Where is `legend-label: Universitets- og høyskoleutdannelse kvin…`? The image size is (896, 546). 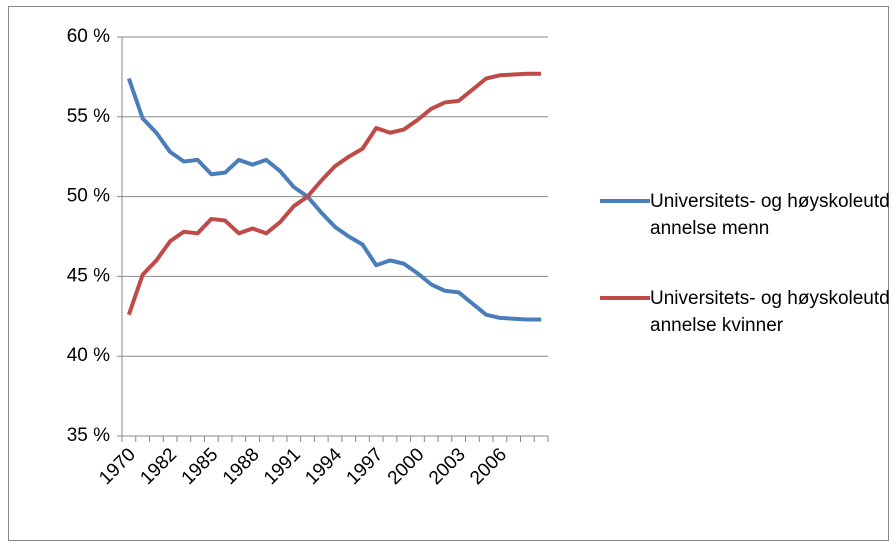 legend-label: Universitets- og høyskoleutdannelse kvin… is located at coordinates (770, 312).